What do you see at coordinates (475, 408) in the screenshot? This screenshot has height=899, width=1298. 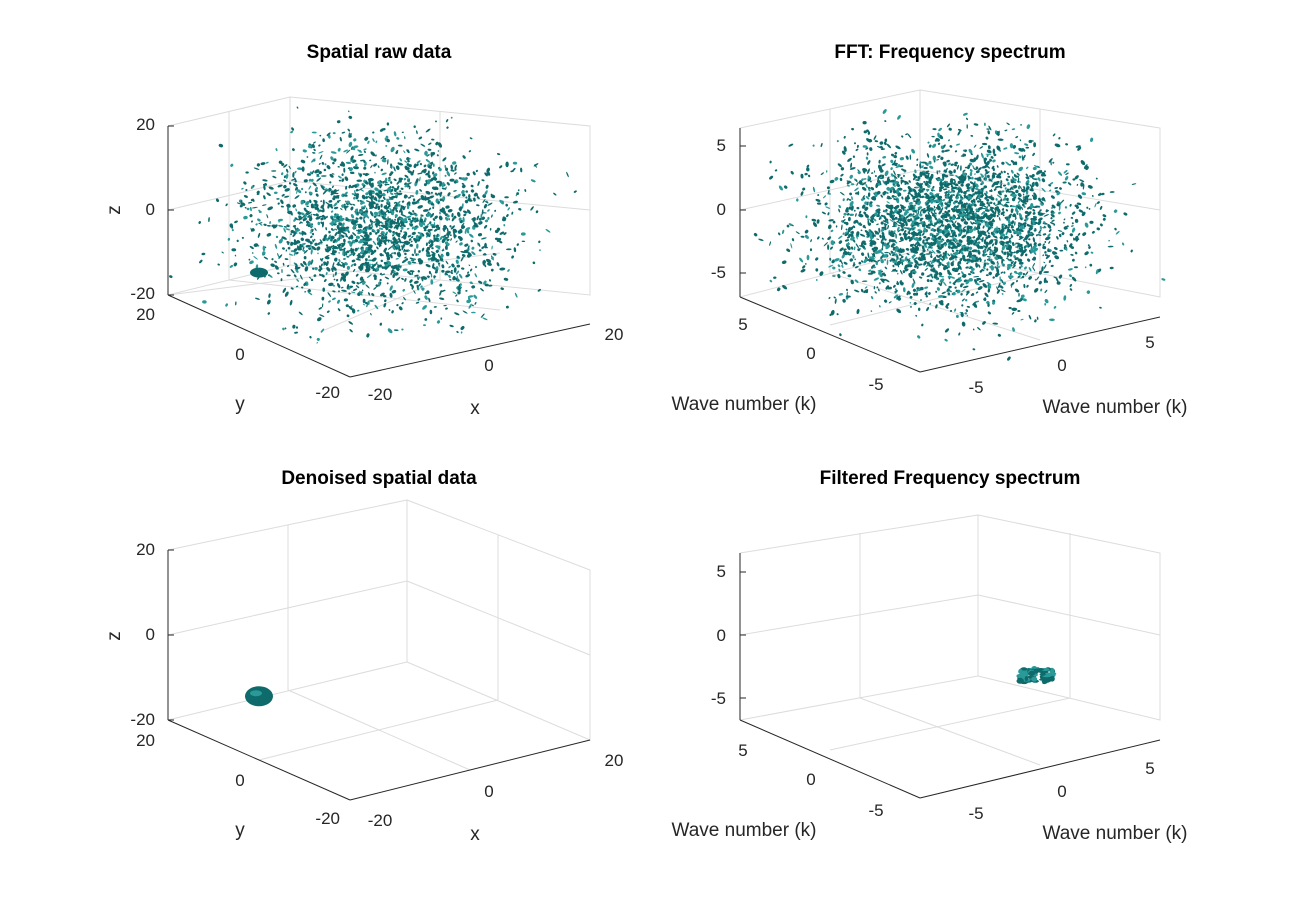 I see `xlabel: x` at bounding box center [475, 408].